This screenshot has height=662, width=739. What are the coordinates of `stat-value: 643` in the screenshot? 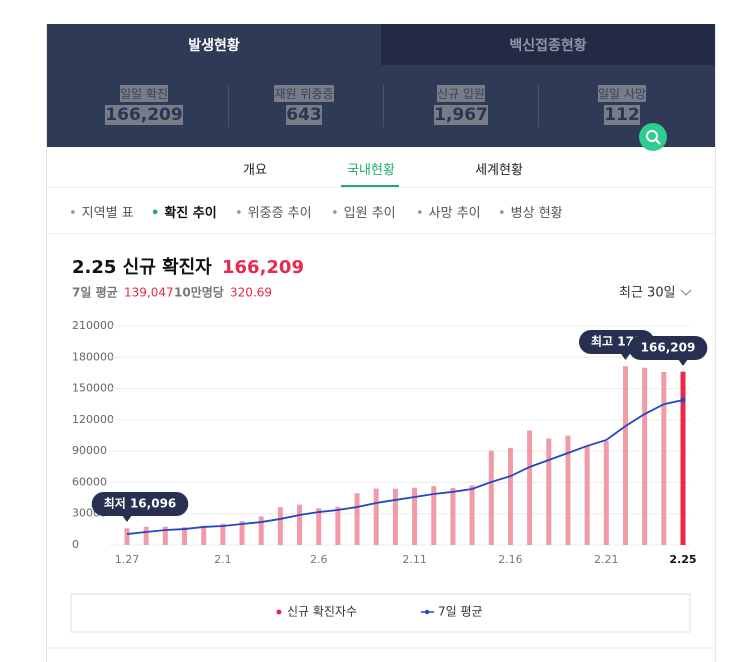 It's located at (304, 115).